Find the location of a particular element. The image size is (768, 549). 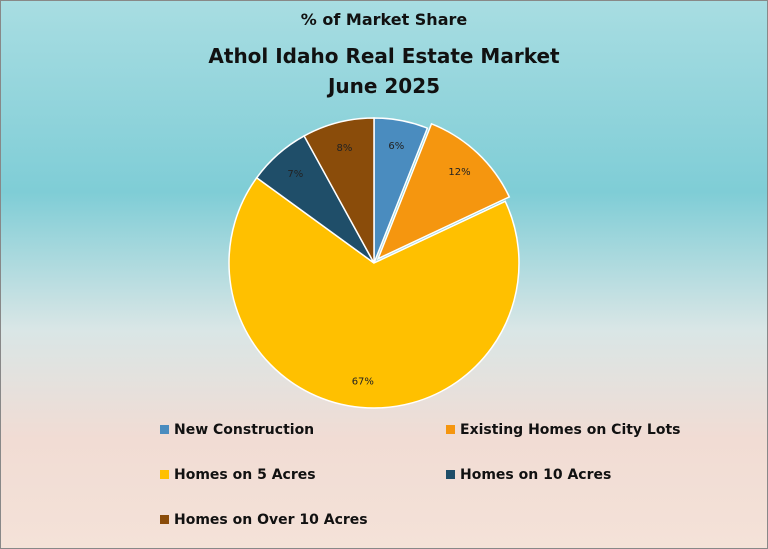

chart-title: Athol Idaho Real Estate Market is located at coordinates (384, 56).